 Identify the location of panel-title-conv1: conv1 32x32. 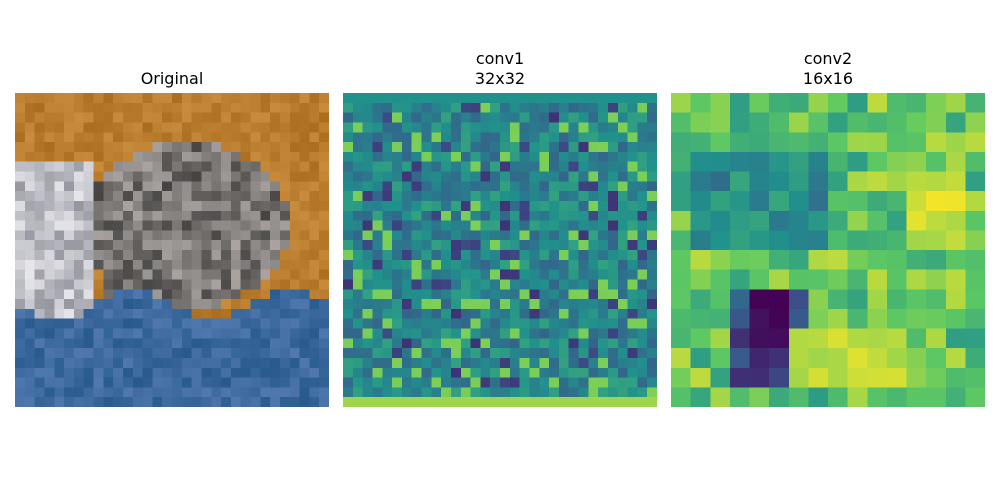
(500, 68).